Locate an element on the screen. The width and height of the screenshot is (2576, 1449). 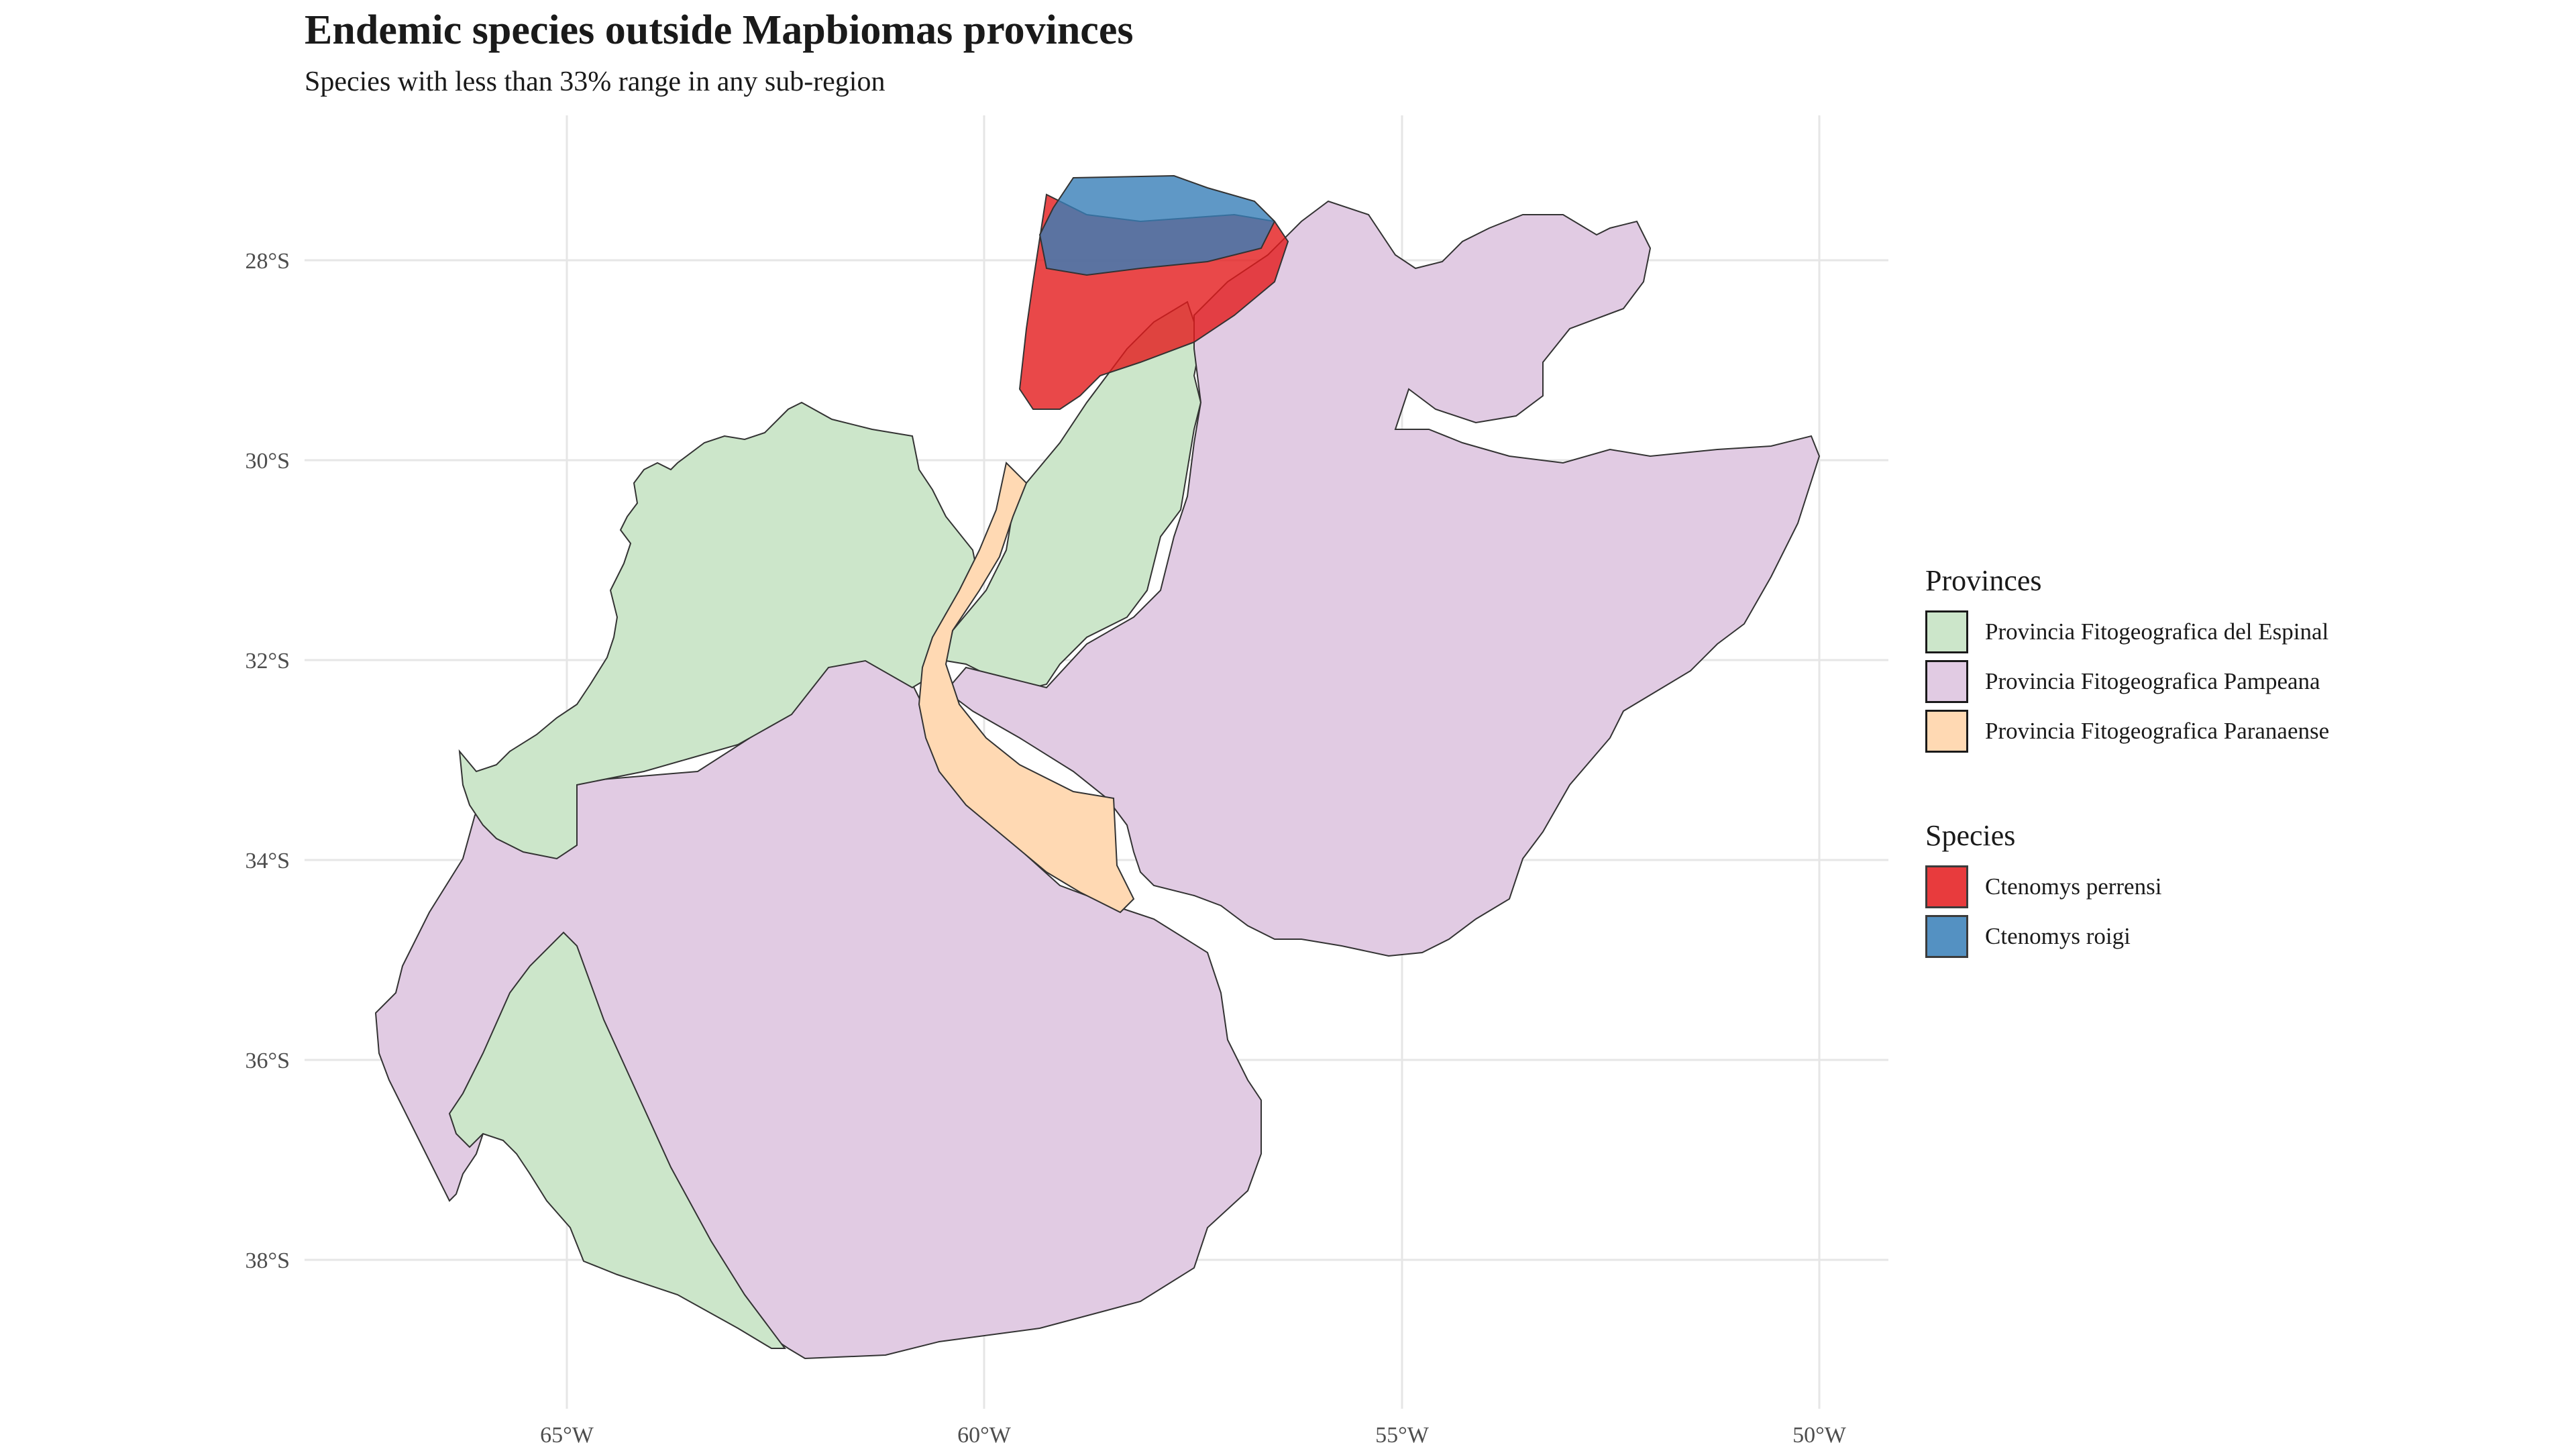
legend-label: Provincia Fitogeografica Paranaense is located at coordinates (2157, 731).